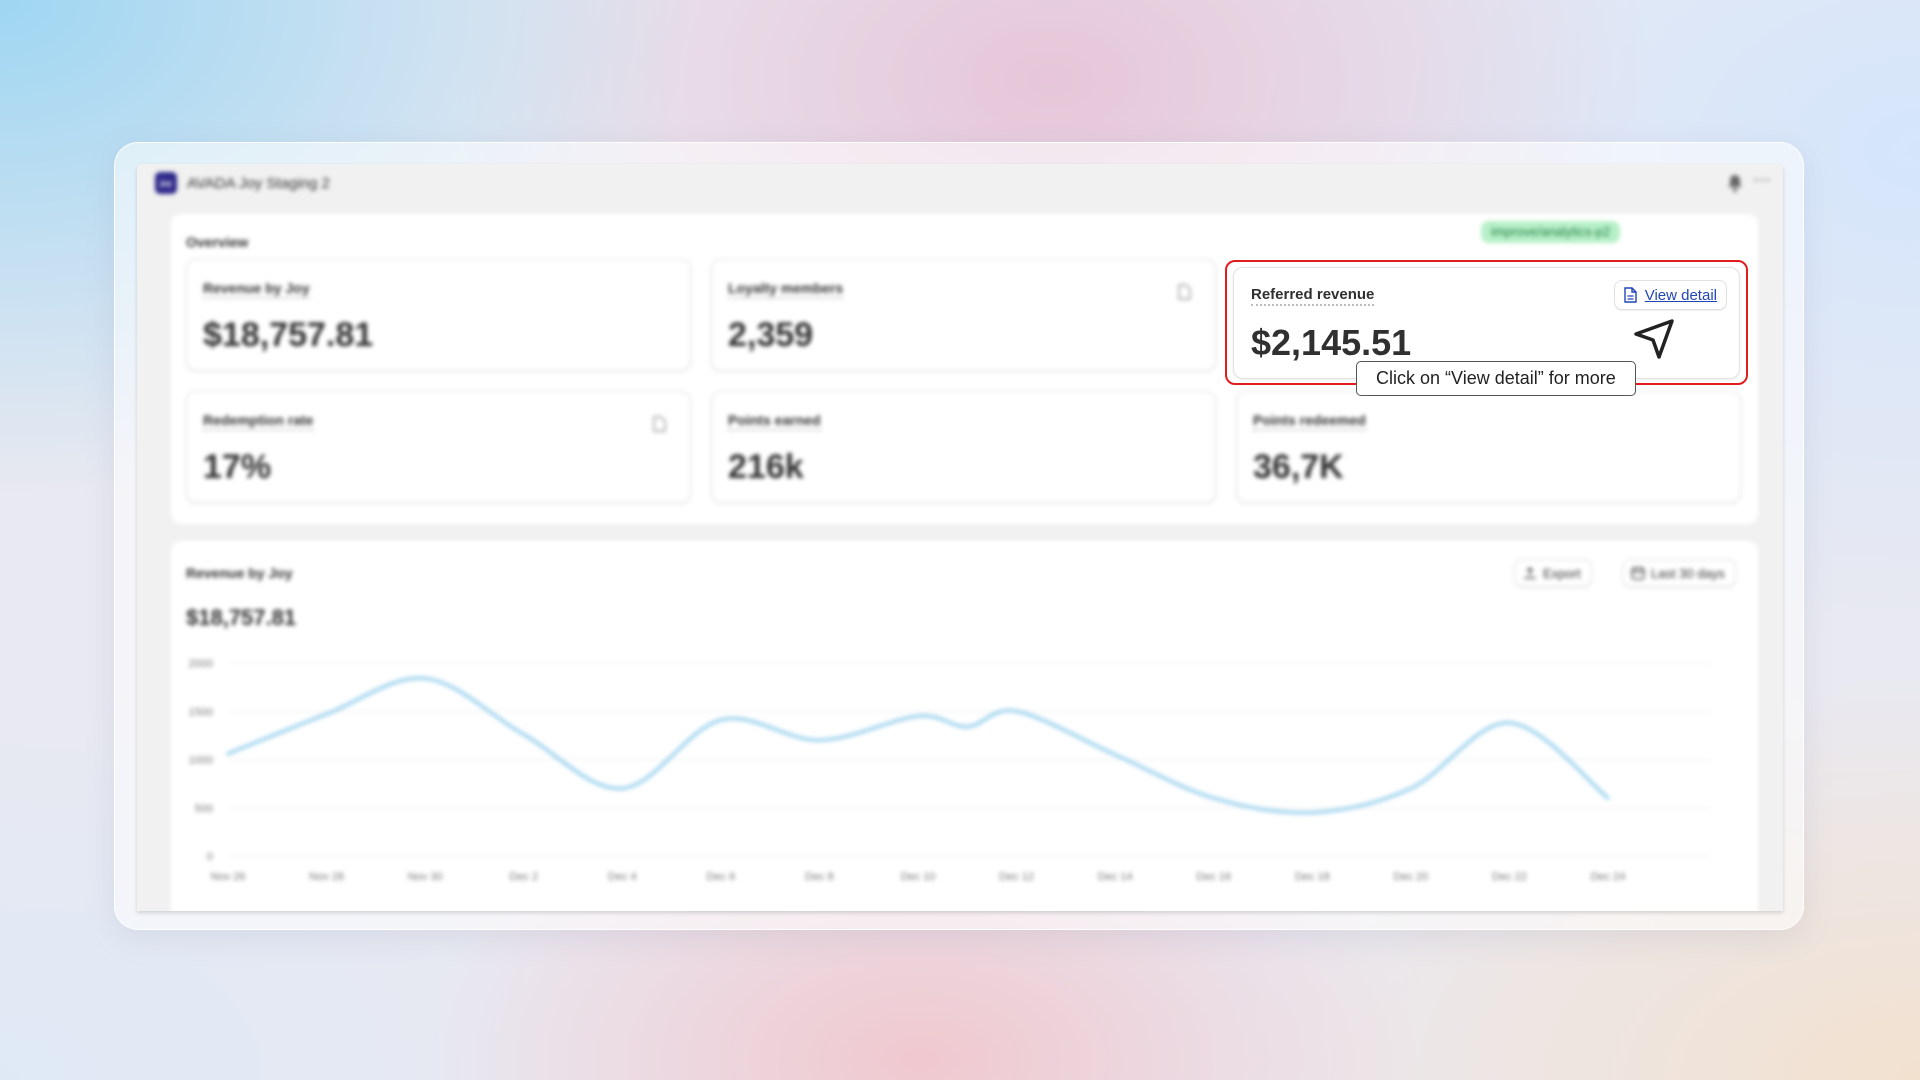 This screenshot has height=1080, width=1920. Describe the element at coordinates (1115, 877) in the screenshot. I see `x-tick-label: Dec 14` at that location.